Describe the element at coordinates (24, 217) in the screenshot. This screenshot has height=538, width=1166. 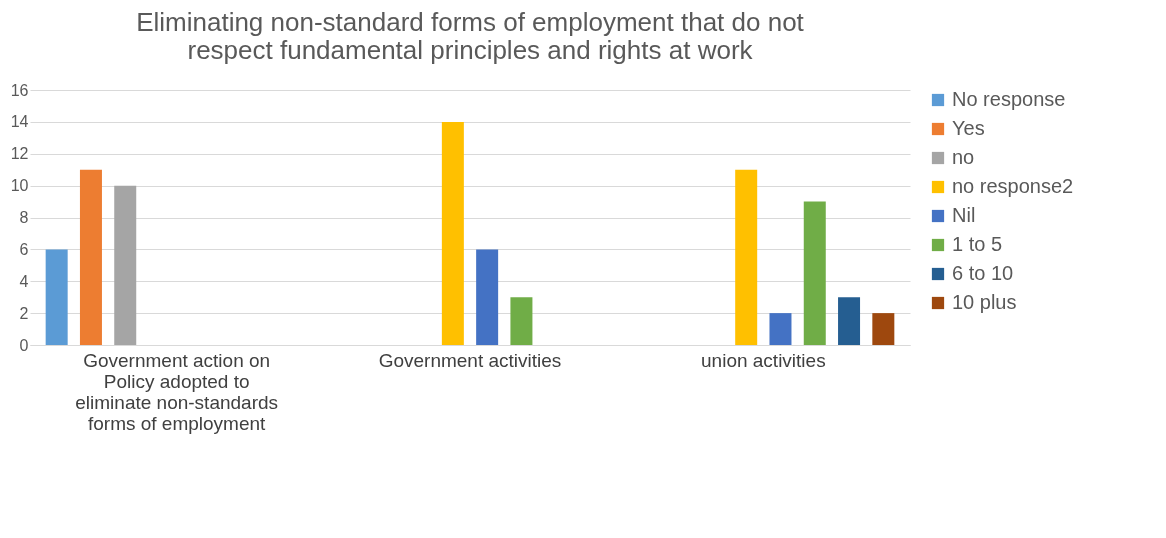
I see `y-tick-label: 8` at that location.